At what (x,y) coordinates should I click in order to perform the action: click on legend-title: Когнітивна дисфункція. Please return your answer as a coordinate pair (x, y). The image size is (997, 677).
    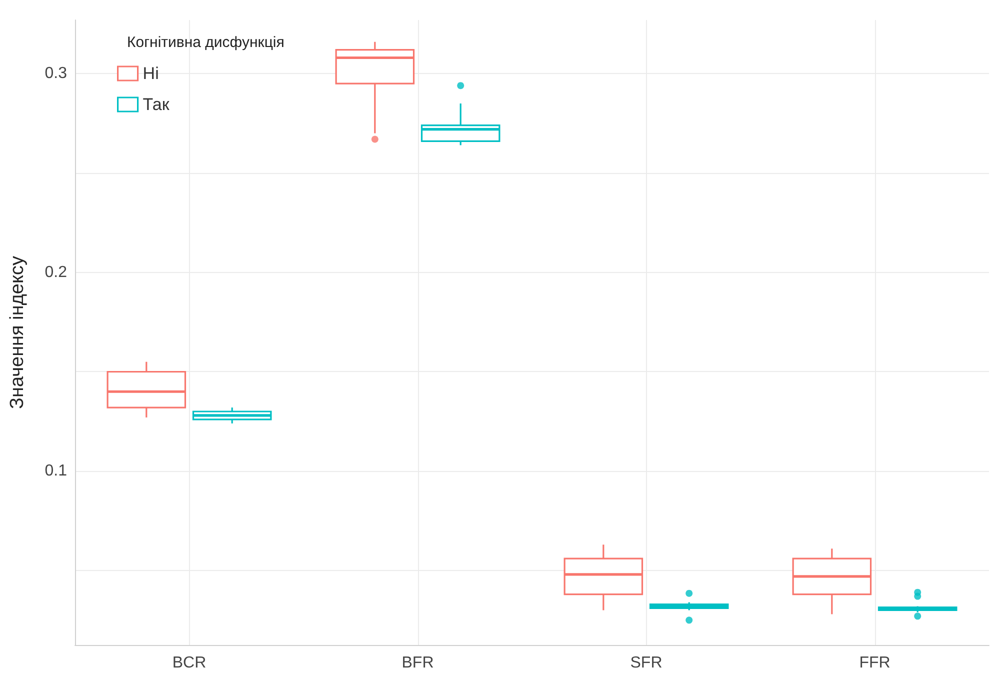
    Looking at the image, I should click on (205, 42).